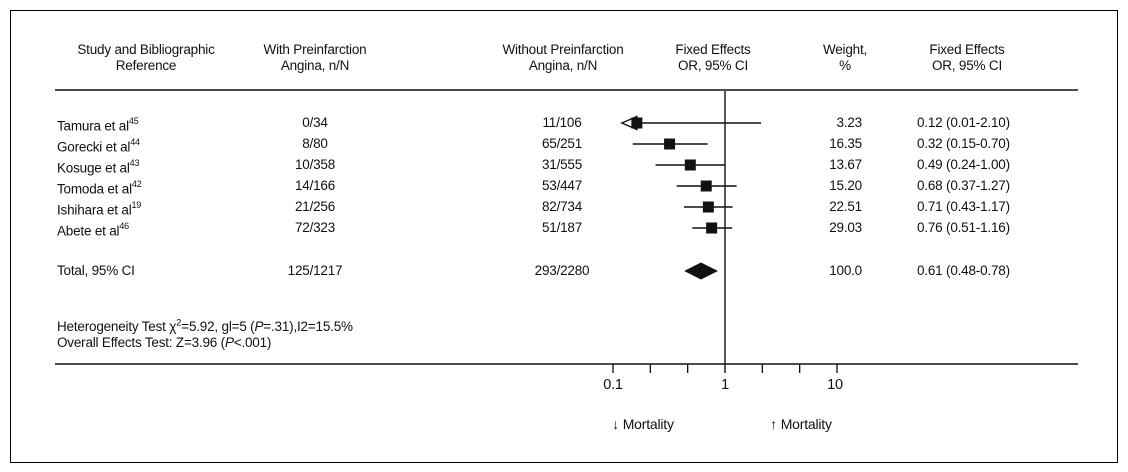 The height and width of the screenshot is (472, 1128). What do you see at coordinates (963, 185) in the screenshot?
I see `or-ci-value: 0.68 (0.37-1.27)` at bounding box center [963, 185].